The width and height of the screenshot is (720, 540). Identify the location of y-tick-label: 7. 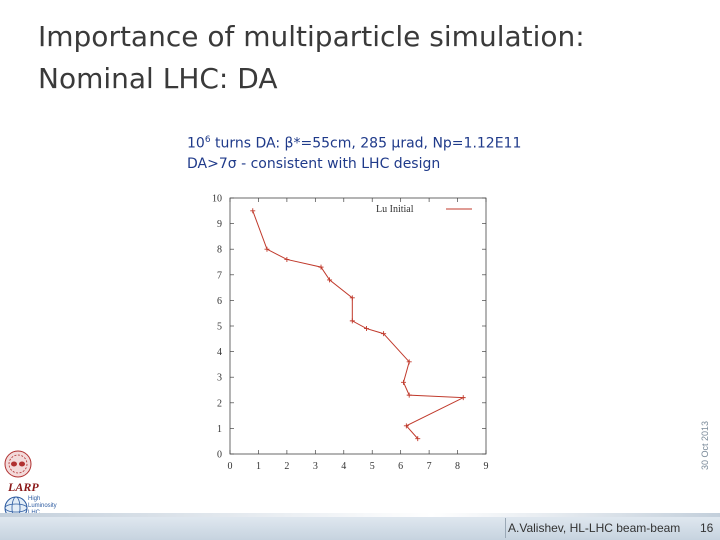
(219, 275).